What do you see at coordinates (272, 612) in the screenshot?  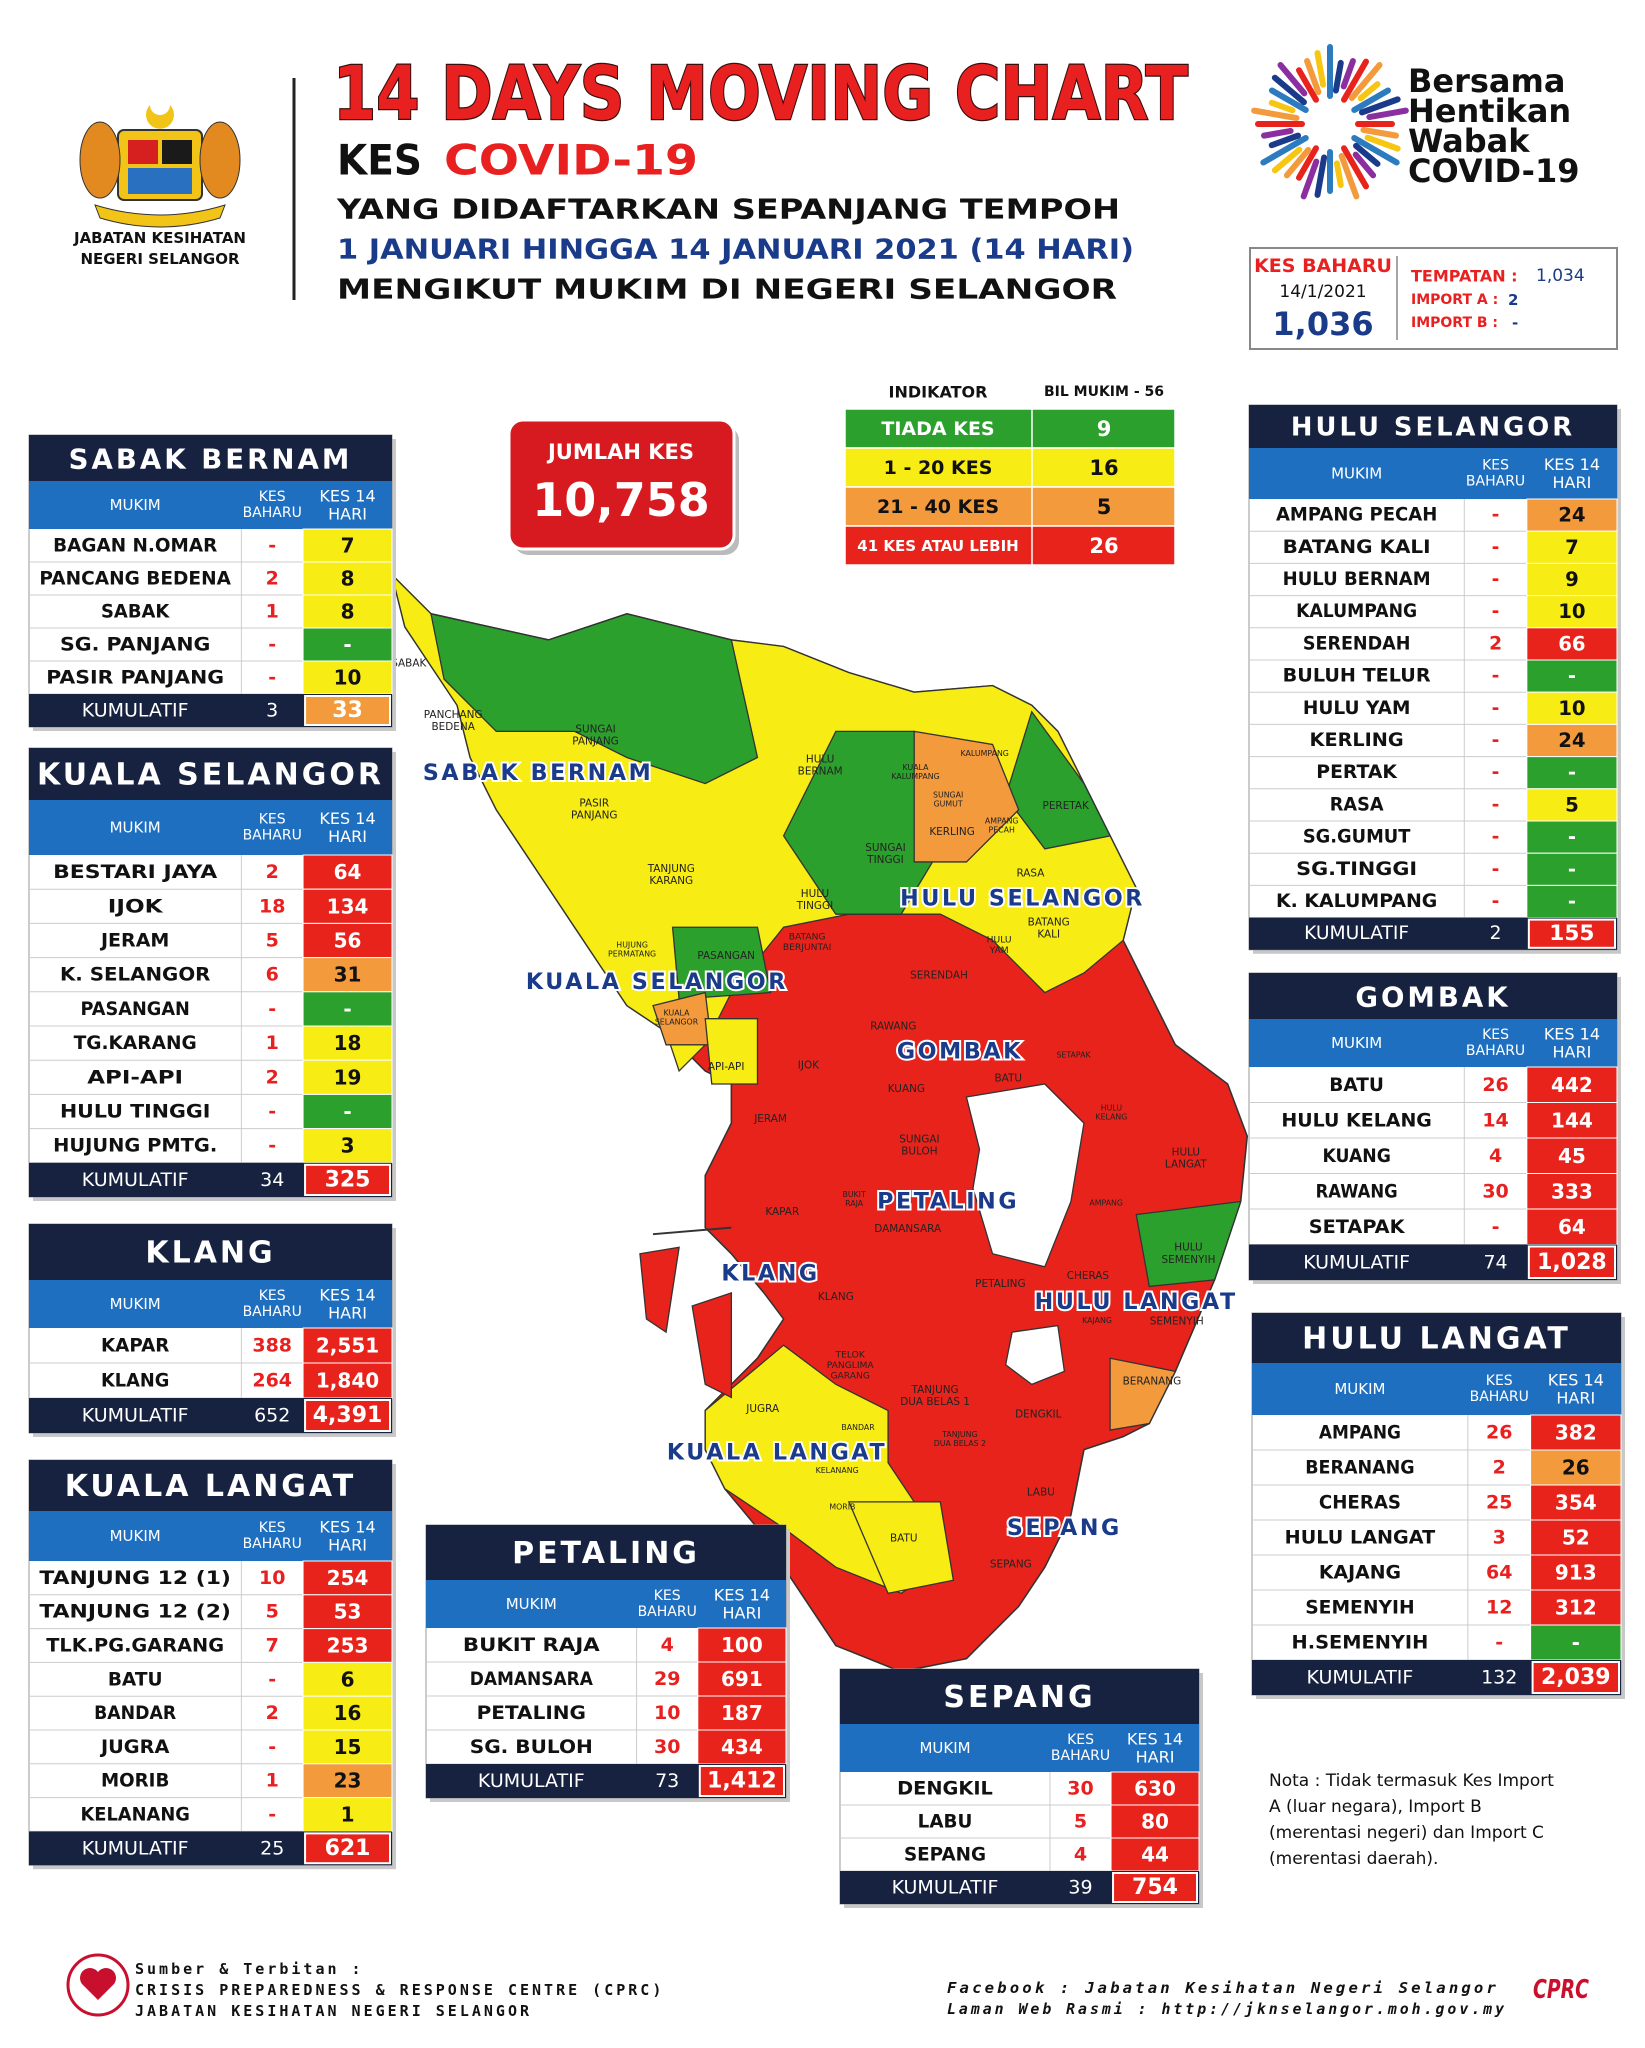 I see `new-cases: 1` at bounding box center [272, 612].